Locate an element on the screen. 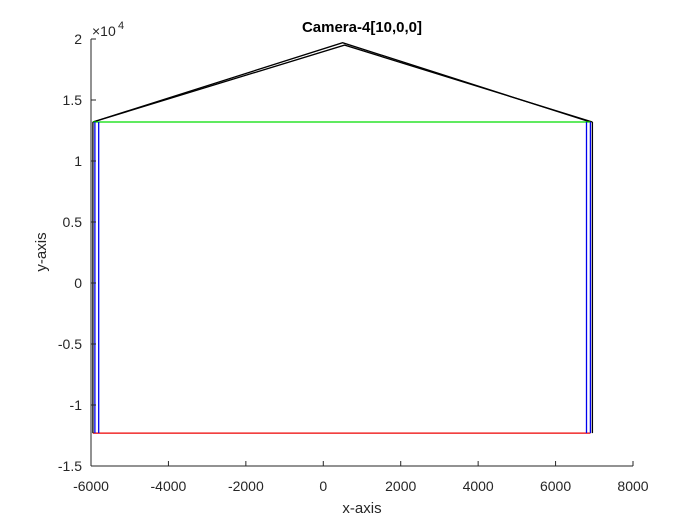  y-tick-label: 1 is located at coordinates (78, 161).